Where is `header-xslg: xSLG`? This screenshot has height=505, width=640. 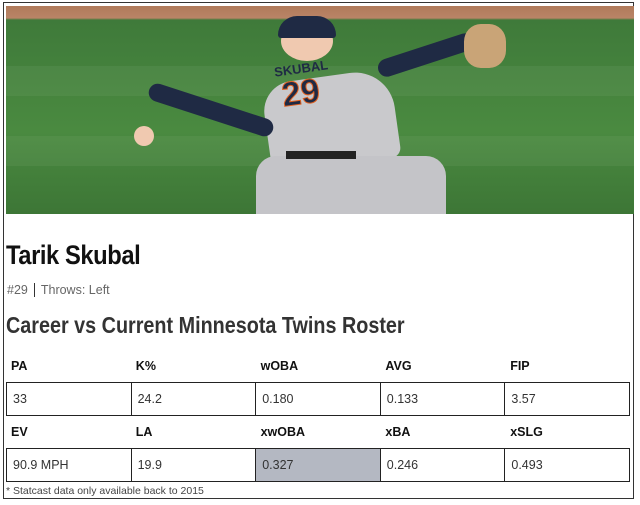
header-xslg: xSLG is located at coordinates (526, 432).